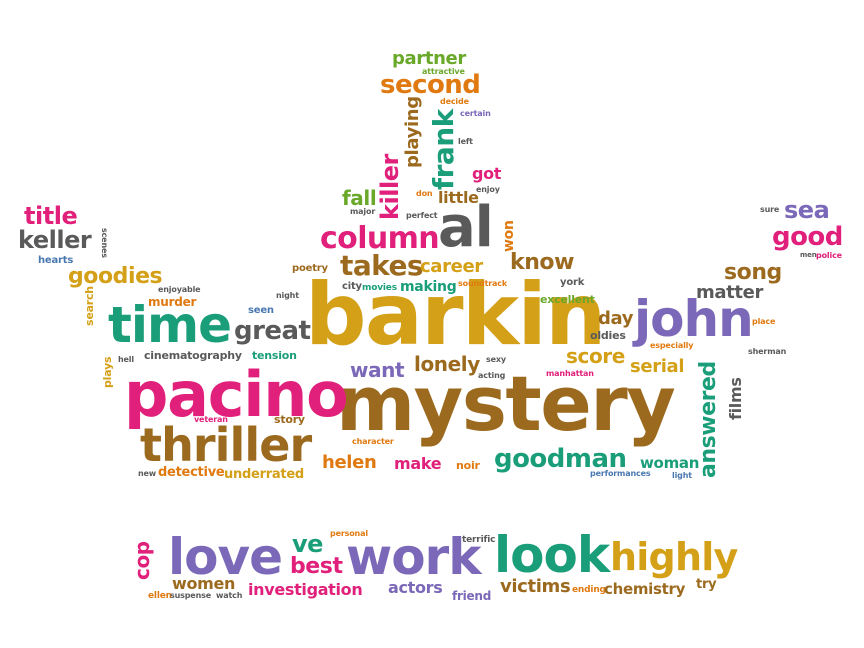 The image size is (864, 648). Describe the element at coordinates (380, 238) in the screenshot. I see `word-column: column` at that location.